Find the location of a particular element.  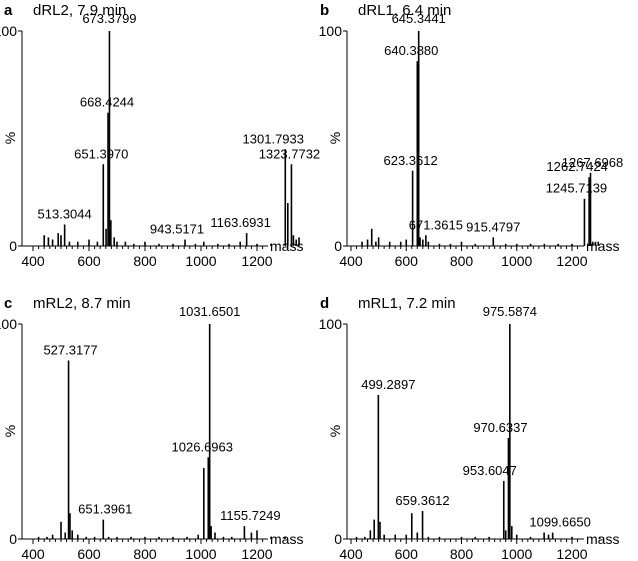

peak-label: 645.3441 is located at coordinates (419, 18).